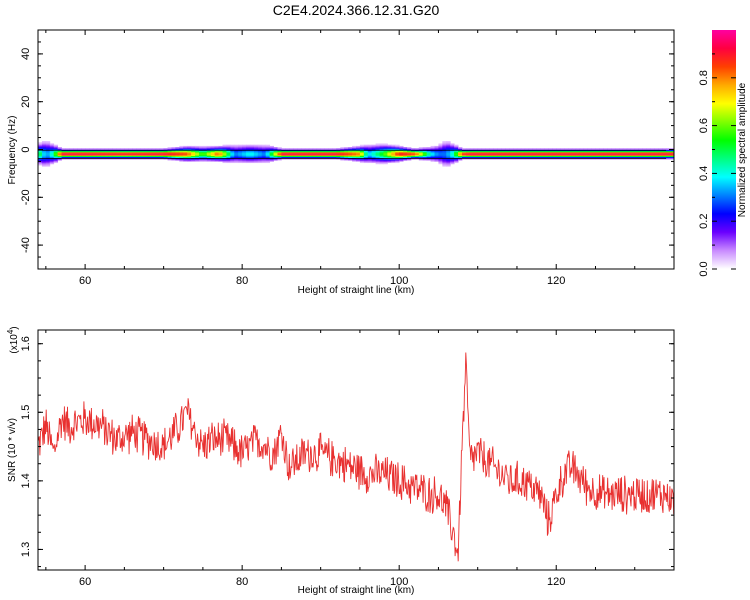 The height and width of the screenshot is (600, 750). Describe the element at coordinates (12, 450) in the screenshot. I see `snr-ylabel: SNR (10 * v/v)` at that location.